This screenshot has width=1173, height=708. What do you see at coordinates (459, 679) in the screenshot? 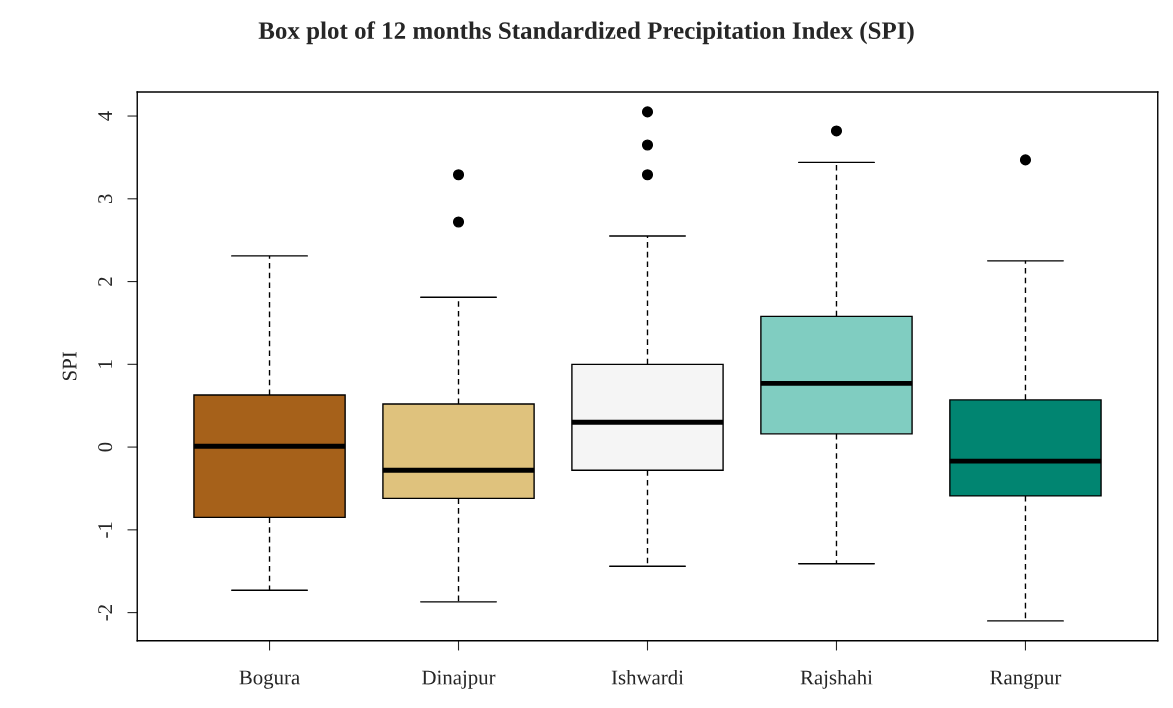
I see `x-tick-label: Dinajpur` at bounding box center [459, 679].